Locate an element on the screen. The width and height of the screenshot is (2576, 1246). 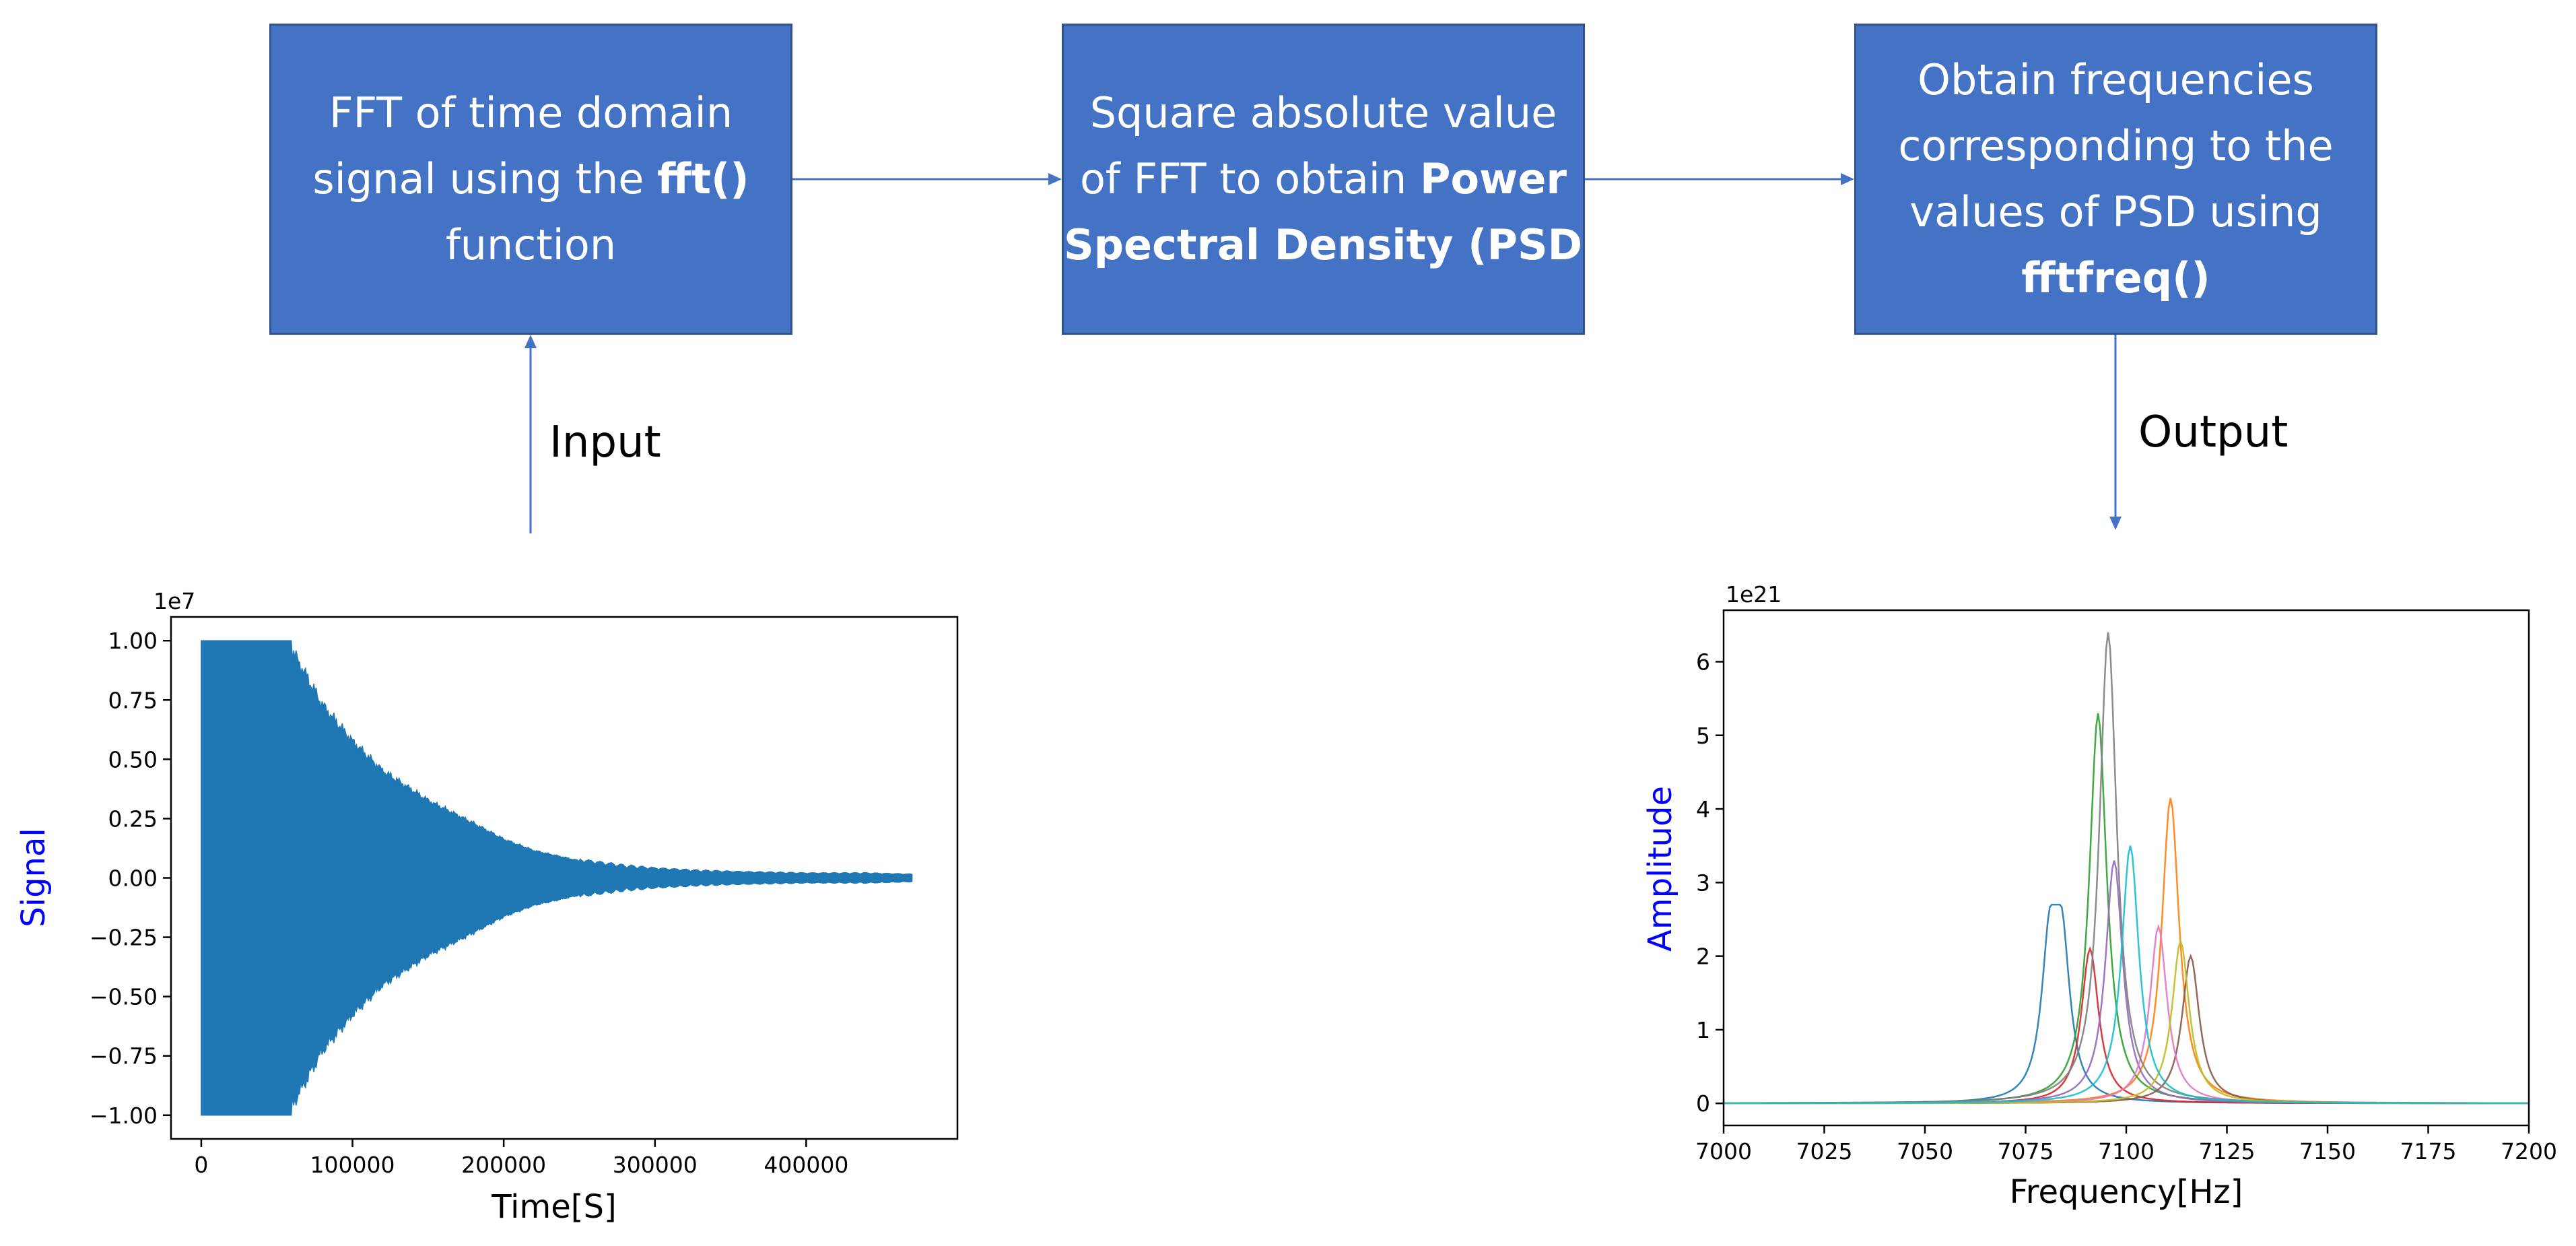
psd-x-axis-label: Frequency[Hz] is located at coordinates (2126, 1192).